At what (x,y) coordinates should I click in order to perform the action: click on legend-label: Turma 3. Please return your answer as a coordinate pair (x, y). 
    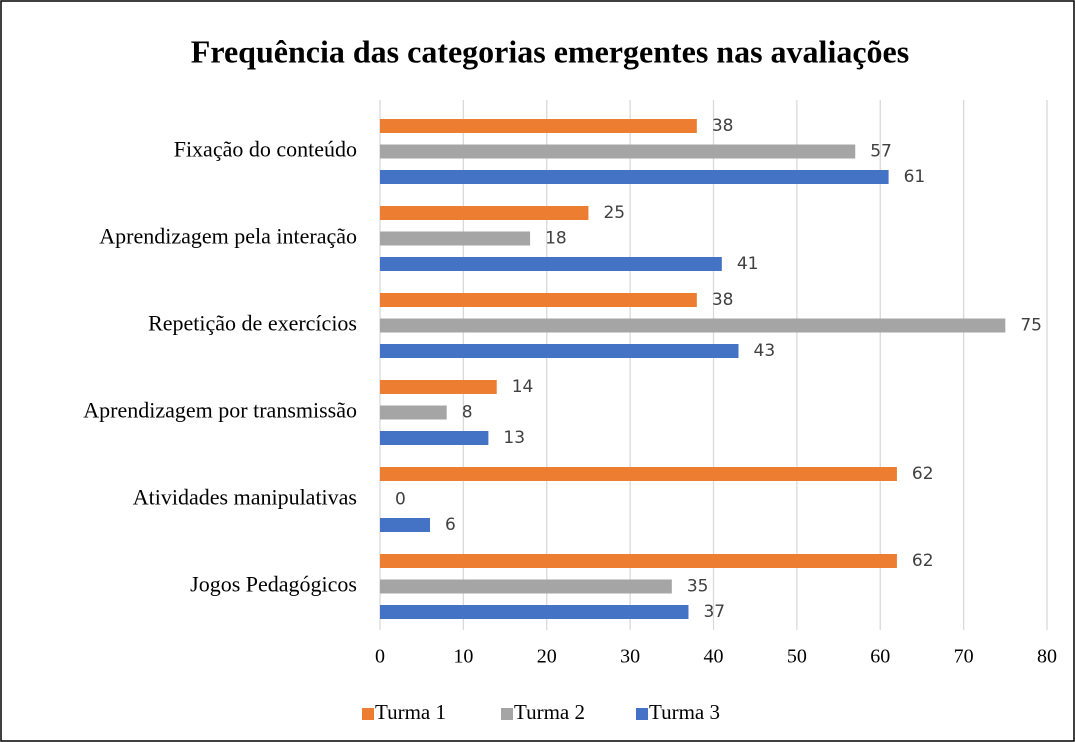
    Looking at the image, I should click on (684, 712).